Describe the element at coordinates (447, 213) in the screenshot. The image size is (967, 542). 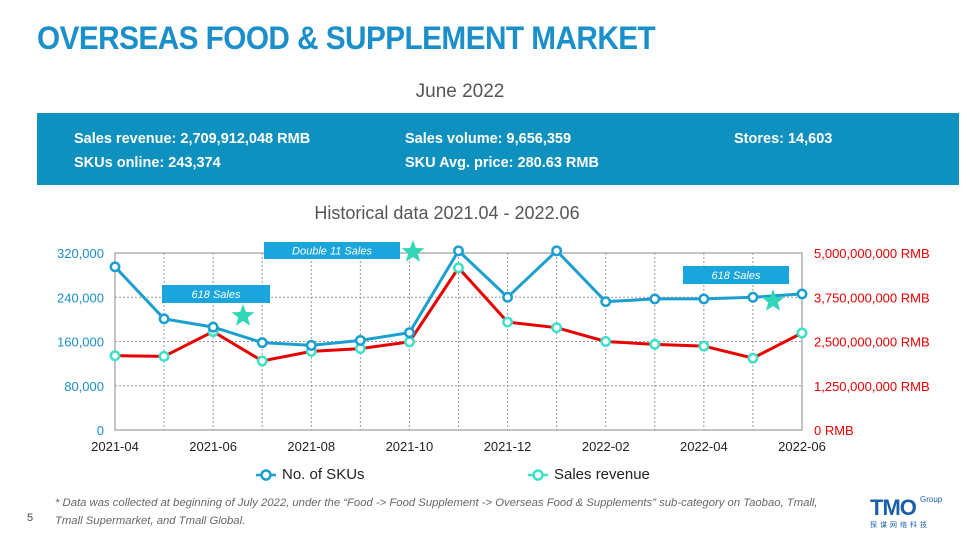
I see `chart-title: Historical data 2021.04 - 2022.06` at that location.